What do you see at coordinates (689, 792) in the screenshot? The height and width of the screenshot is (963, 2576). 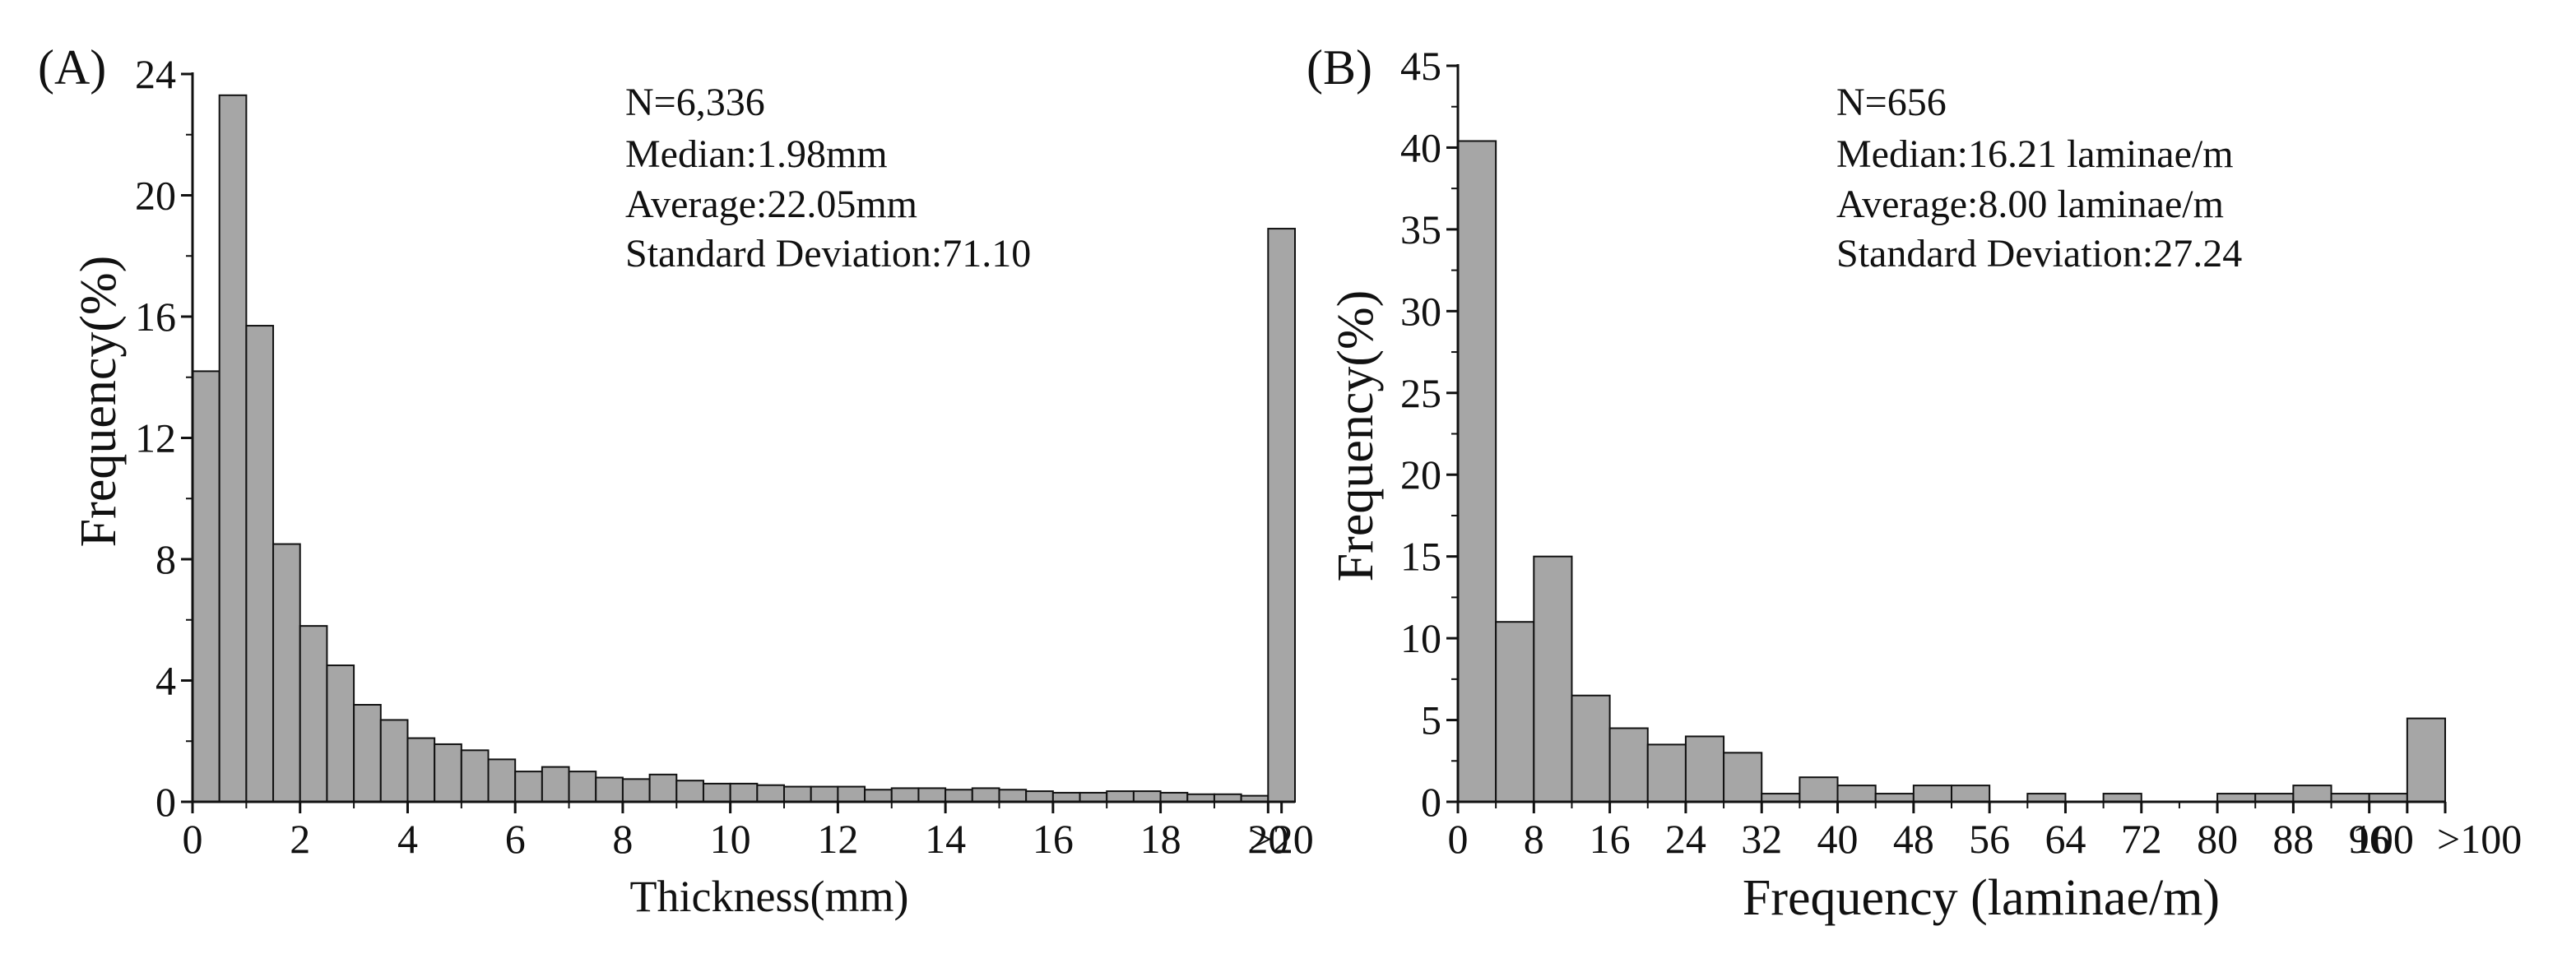 I see `panel-a-bar-9-9.5` at bounding box center [689, 792].